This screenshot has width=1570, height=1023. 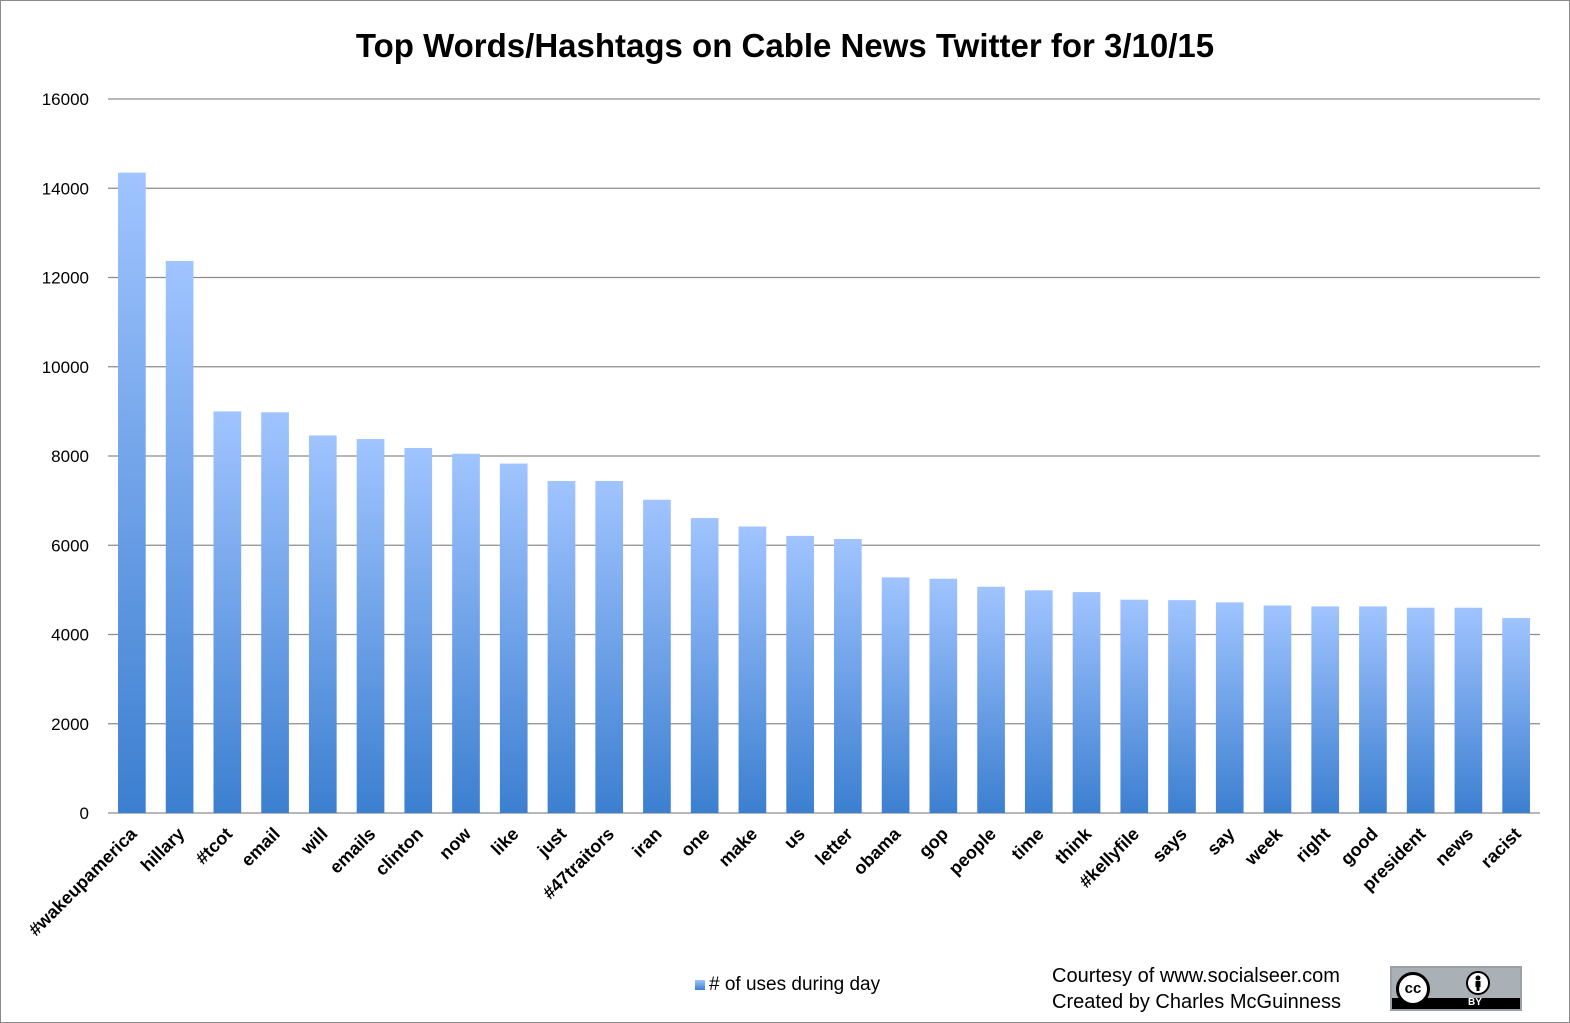 I want to click on x-category-label: make, so click(x=738, y=847).